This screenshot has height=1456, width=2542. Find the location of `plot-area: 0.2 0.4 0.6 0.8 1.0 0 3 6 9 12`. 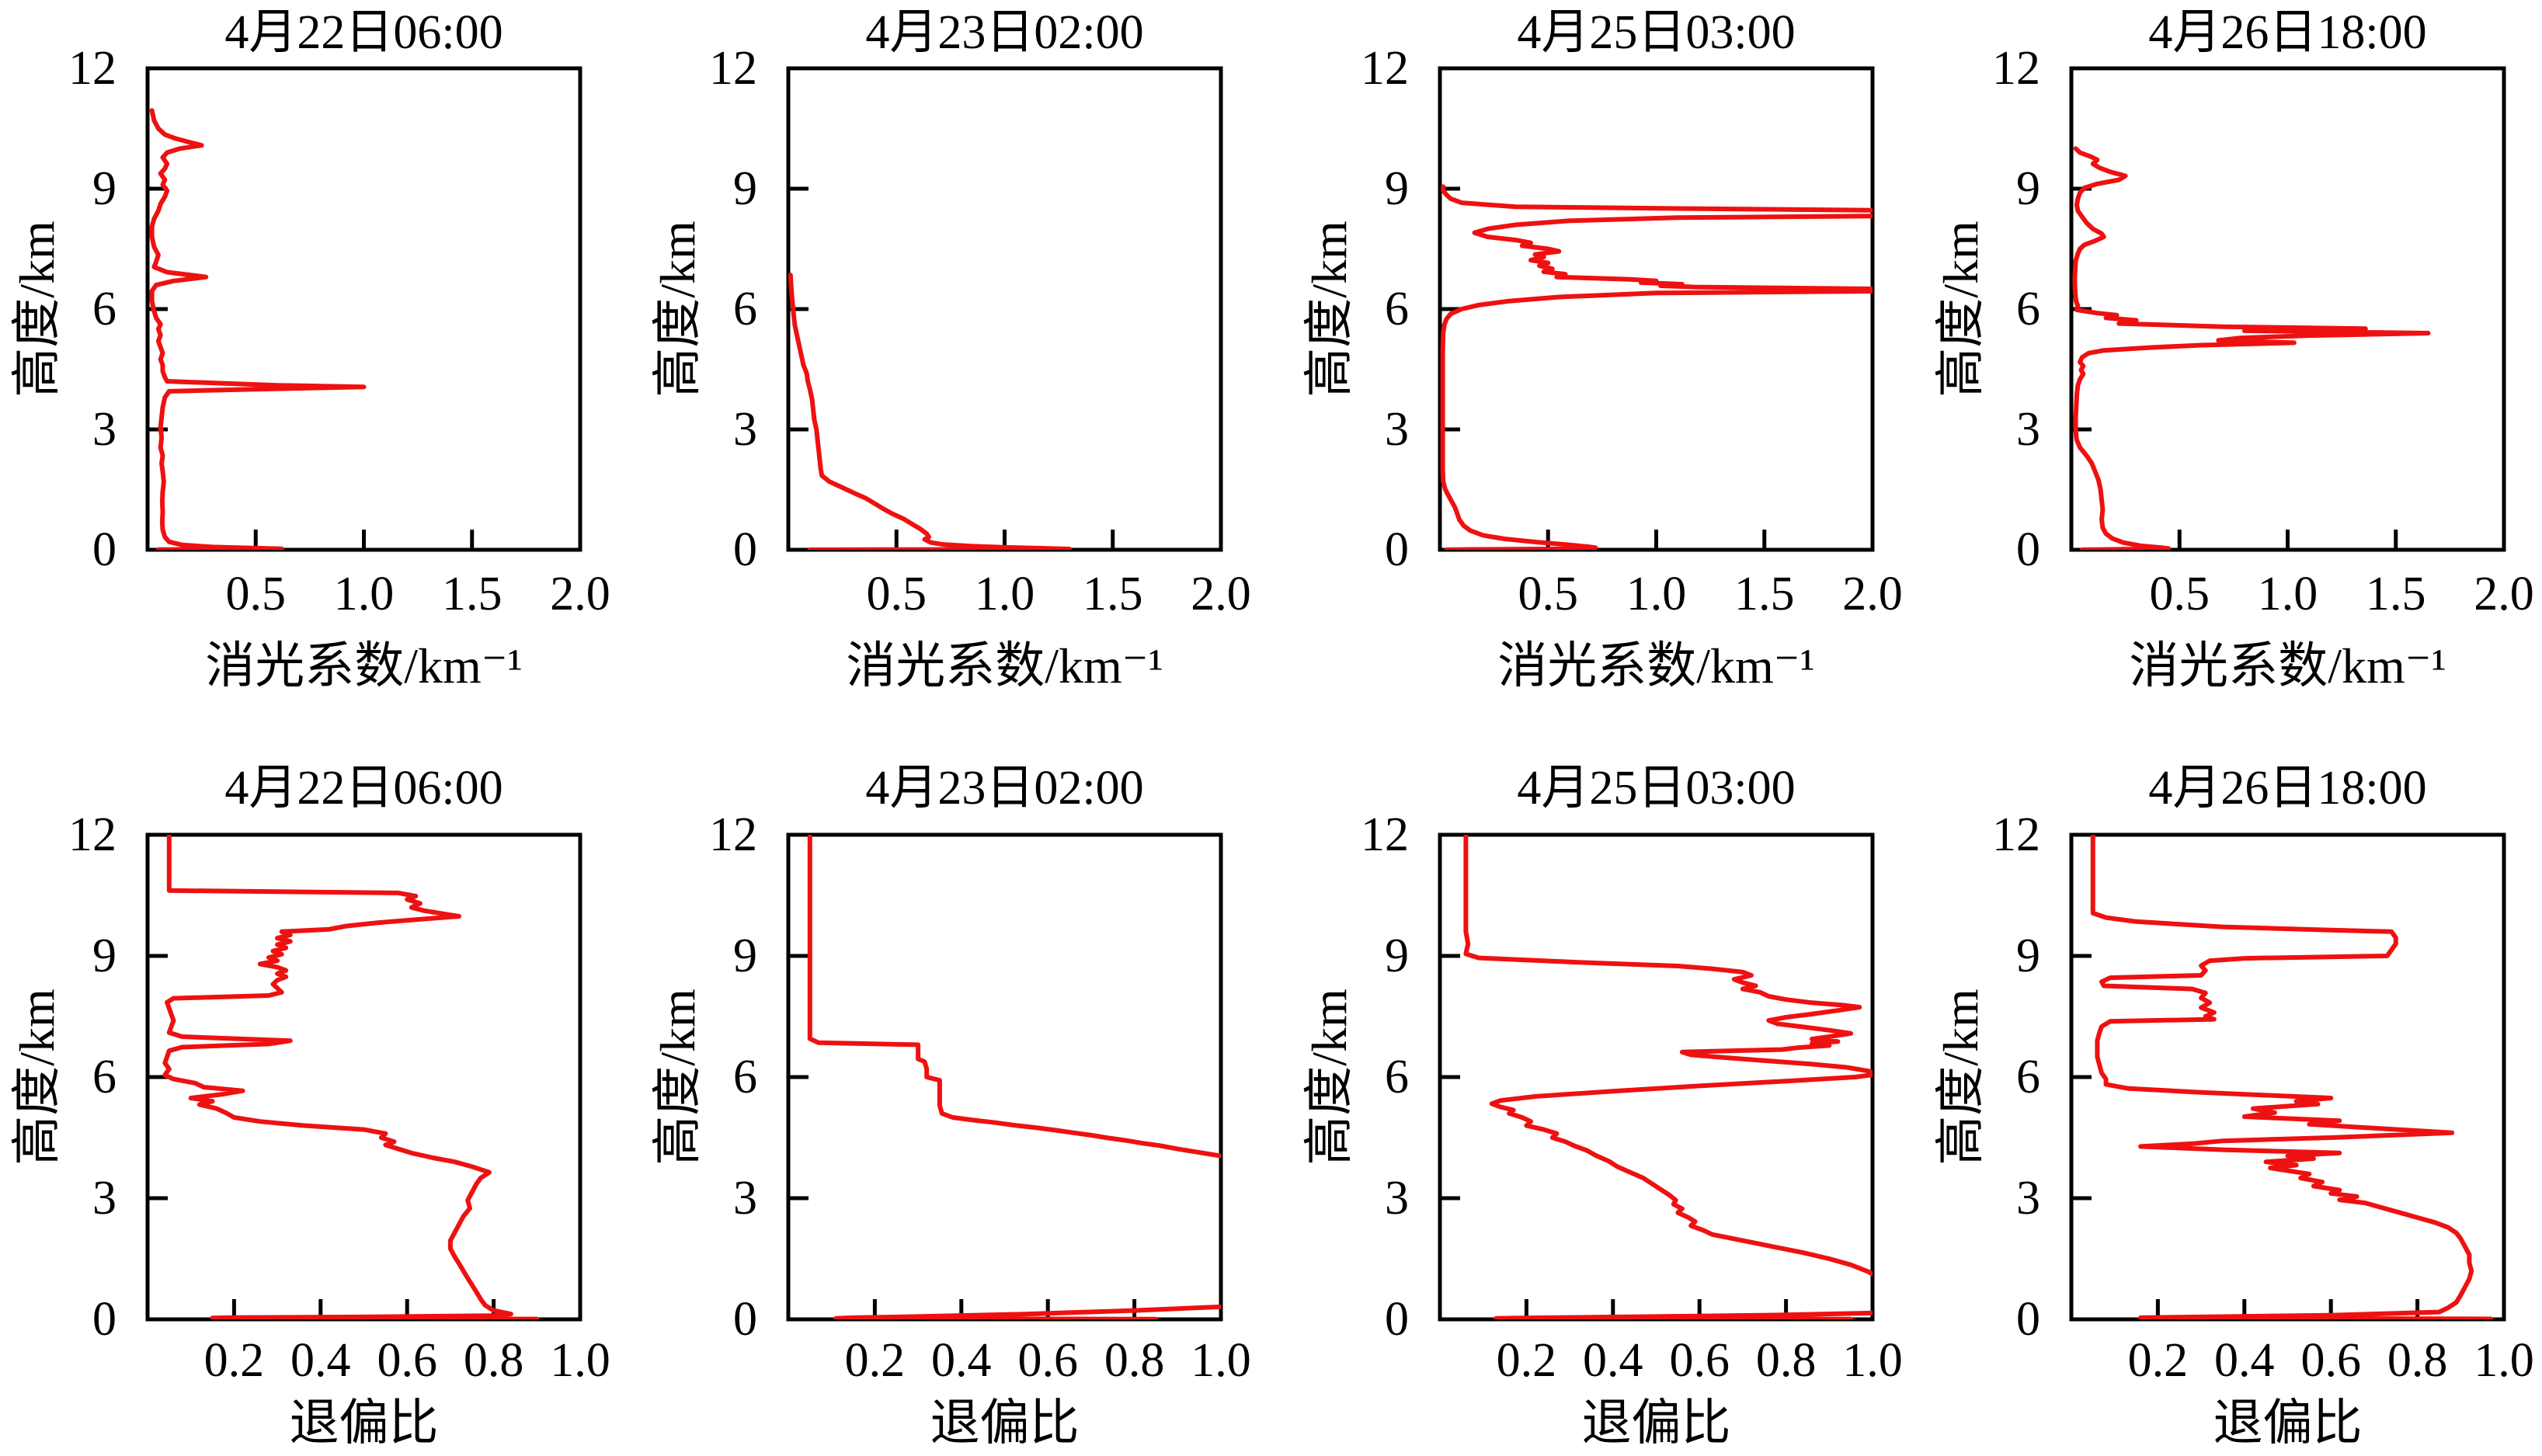

plot-area: 0.2 0.4 0.6 0.8 1.0 0 3 6 9 12 is located at coordinates (339, 1097).